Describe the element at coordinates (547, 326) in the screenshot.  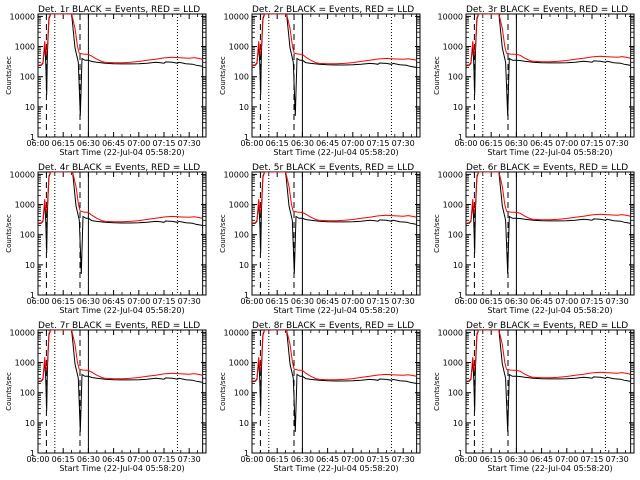
I see `panel-title: Det. 9r BLACK = Events, RED = LLD` at that location.